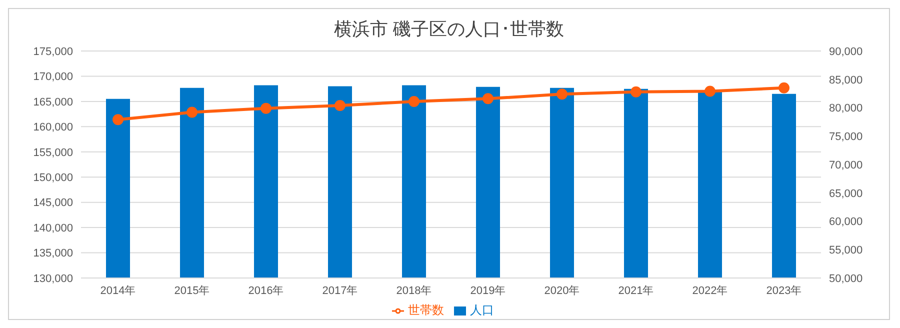 This screenshot has width=900, height=328. What do you see at coordinates (53, 203) in the screenshot?
I see `y-tick-label: 145,000` at bounding box center [53, 203].